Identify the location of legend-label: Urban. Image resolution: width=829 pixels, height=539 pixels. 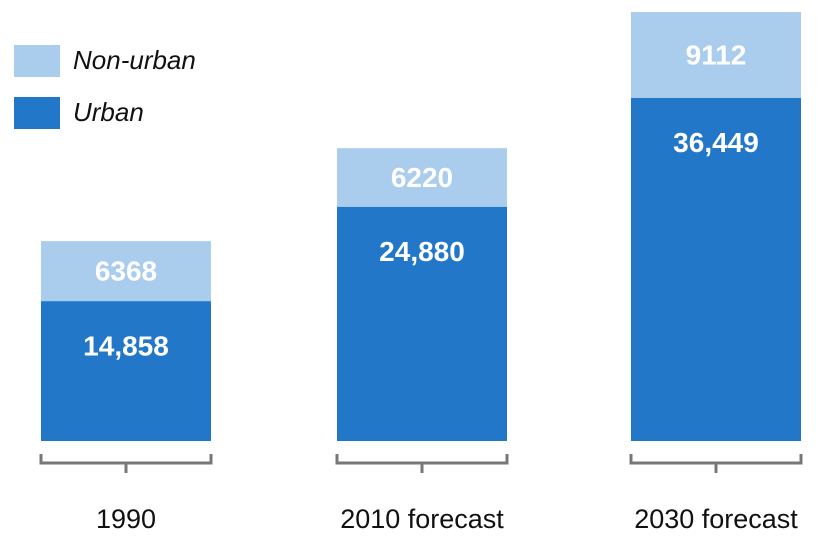
(108, 112).